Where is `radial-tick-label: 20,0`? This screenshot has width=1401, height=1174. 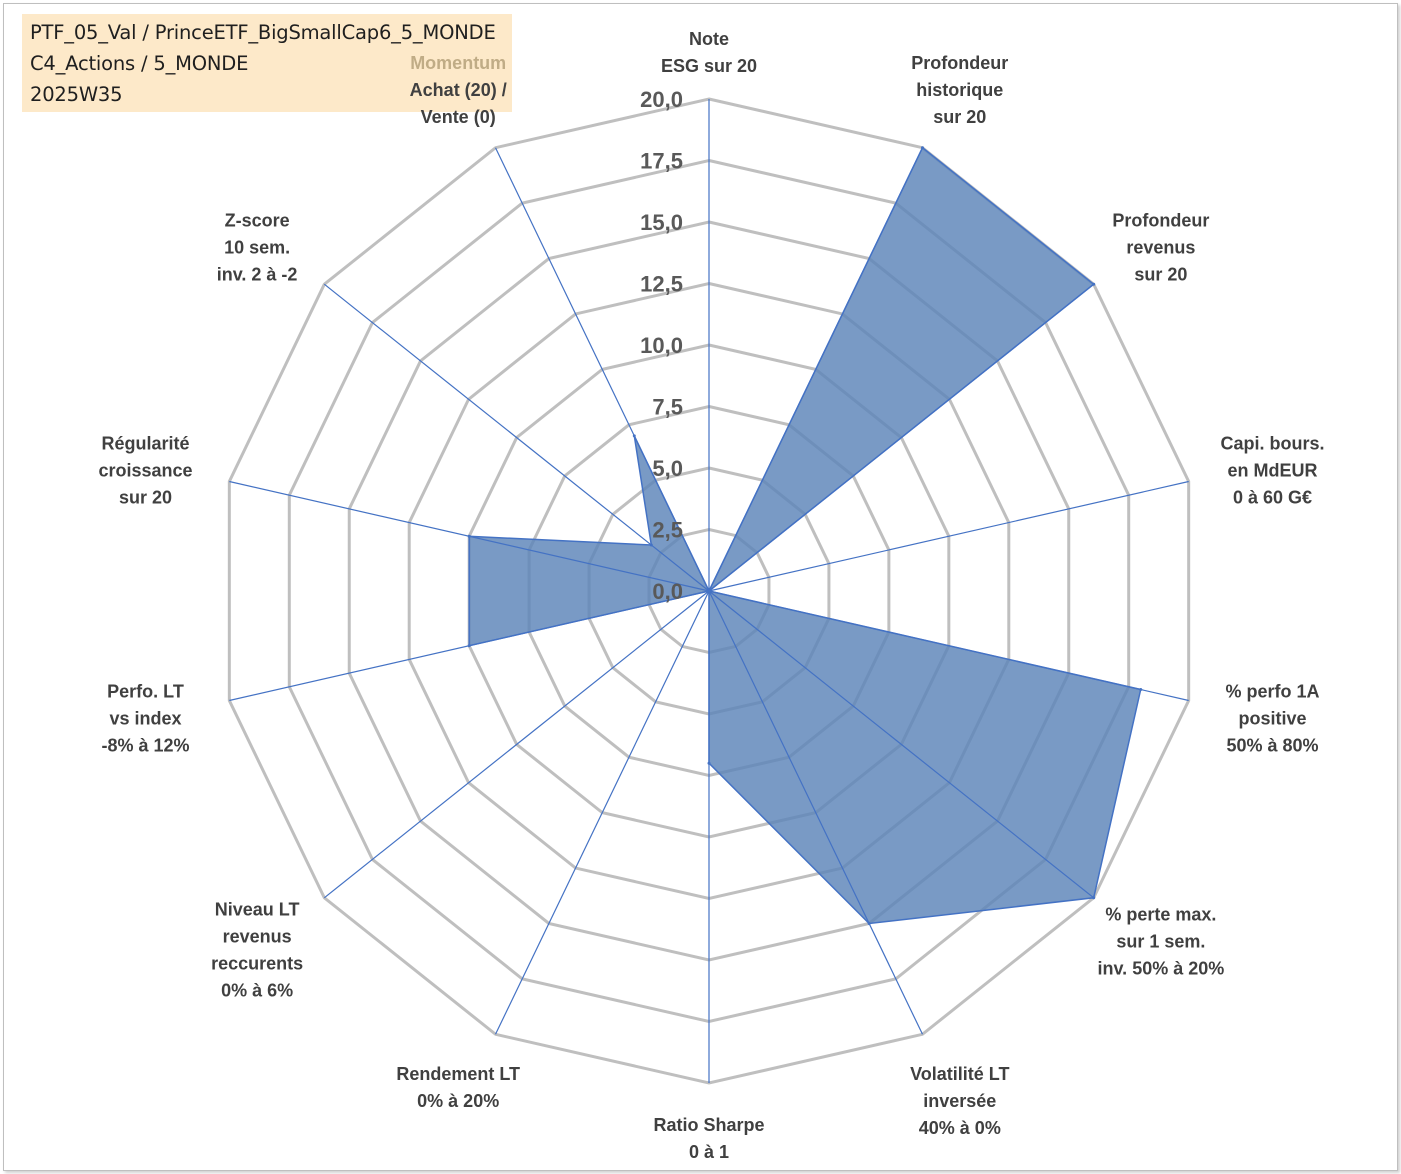
radial-tick-label: 20,0 is located at coordinates (661, 99).